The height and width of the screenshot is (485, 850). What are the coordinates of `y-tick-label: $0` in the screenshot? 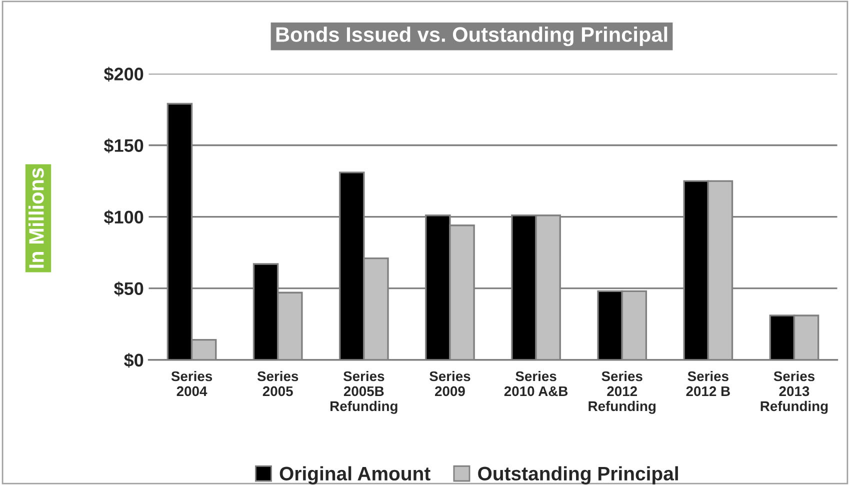 It's located at (134, 360).